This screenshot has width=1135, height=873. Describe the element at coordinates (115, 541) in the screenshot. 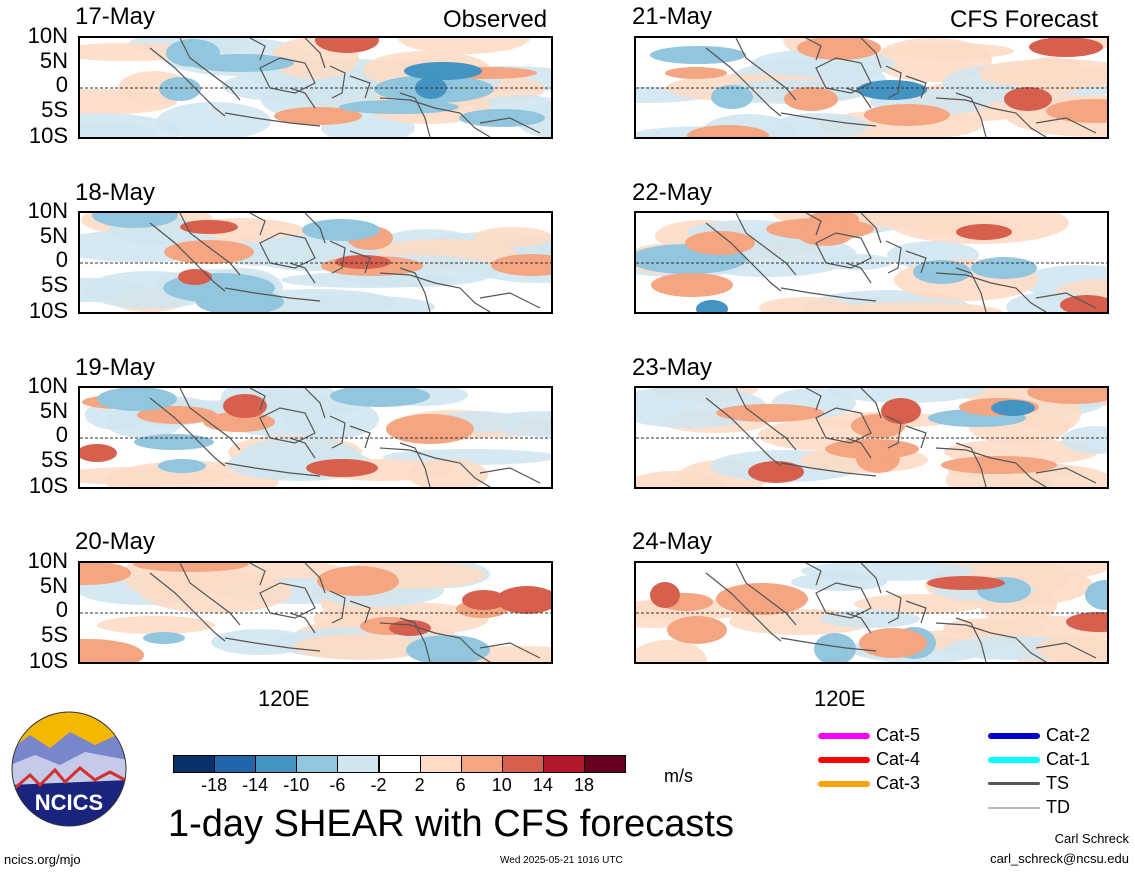

I see `date-label: 20-May` at that location.